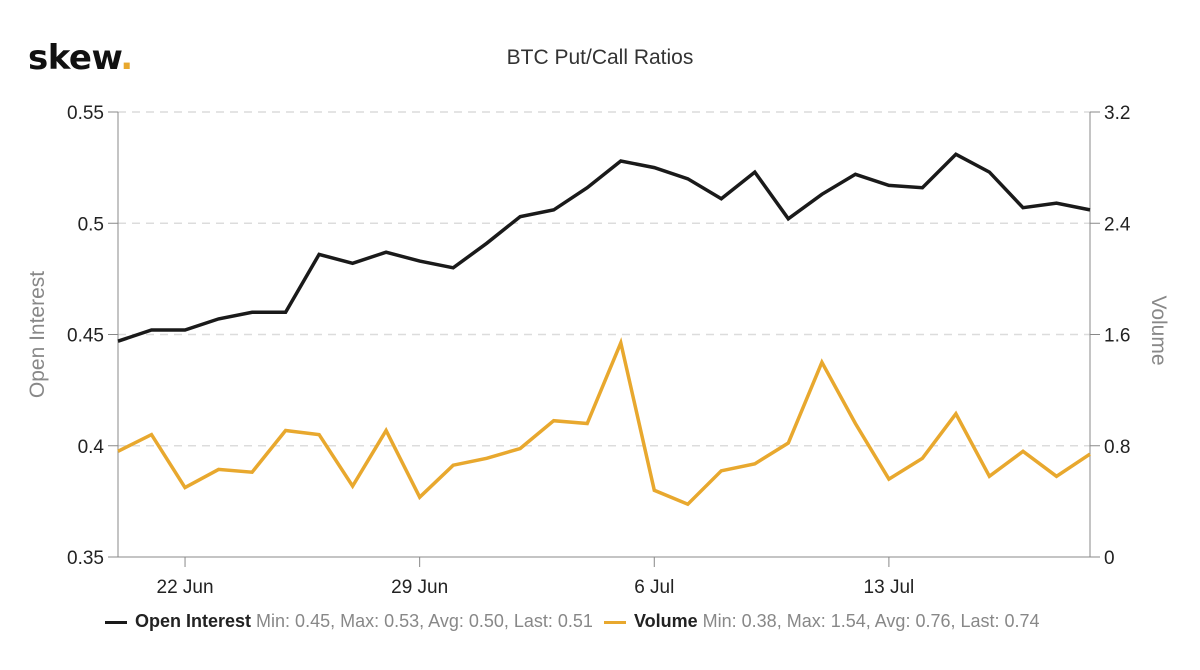  I want to click on right-axis-tick-label: 0.8, so click(1117, 447).